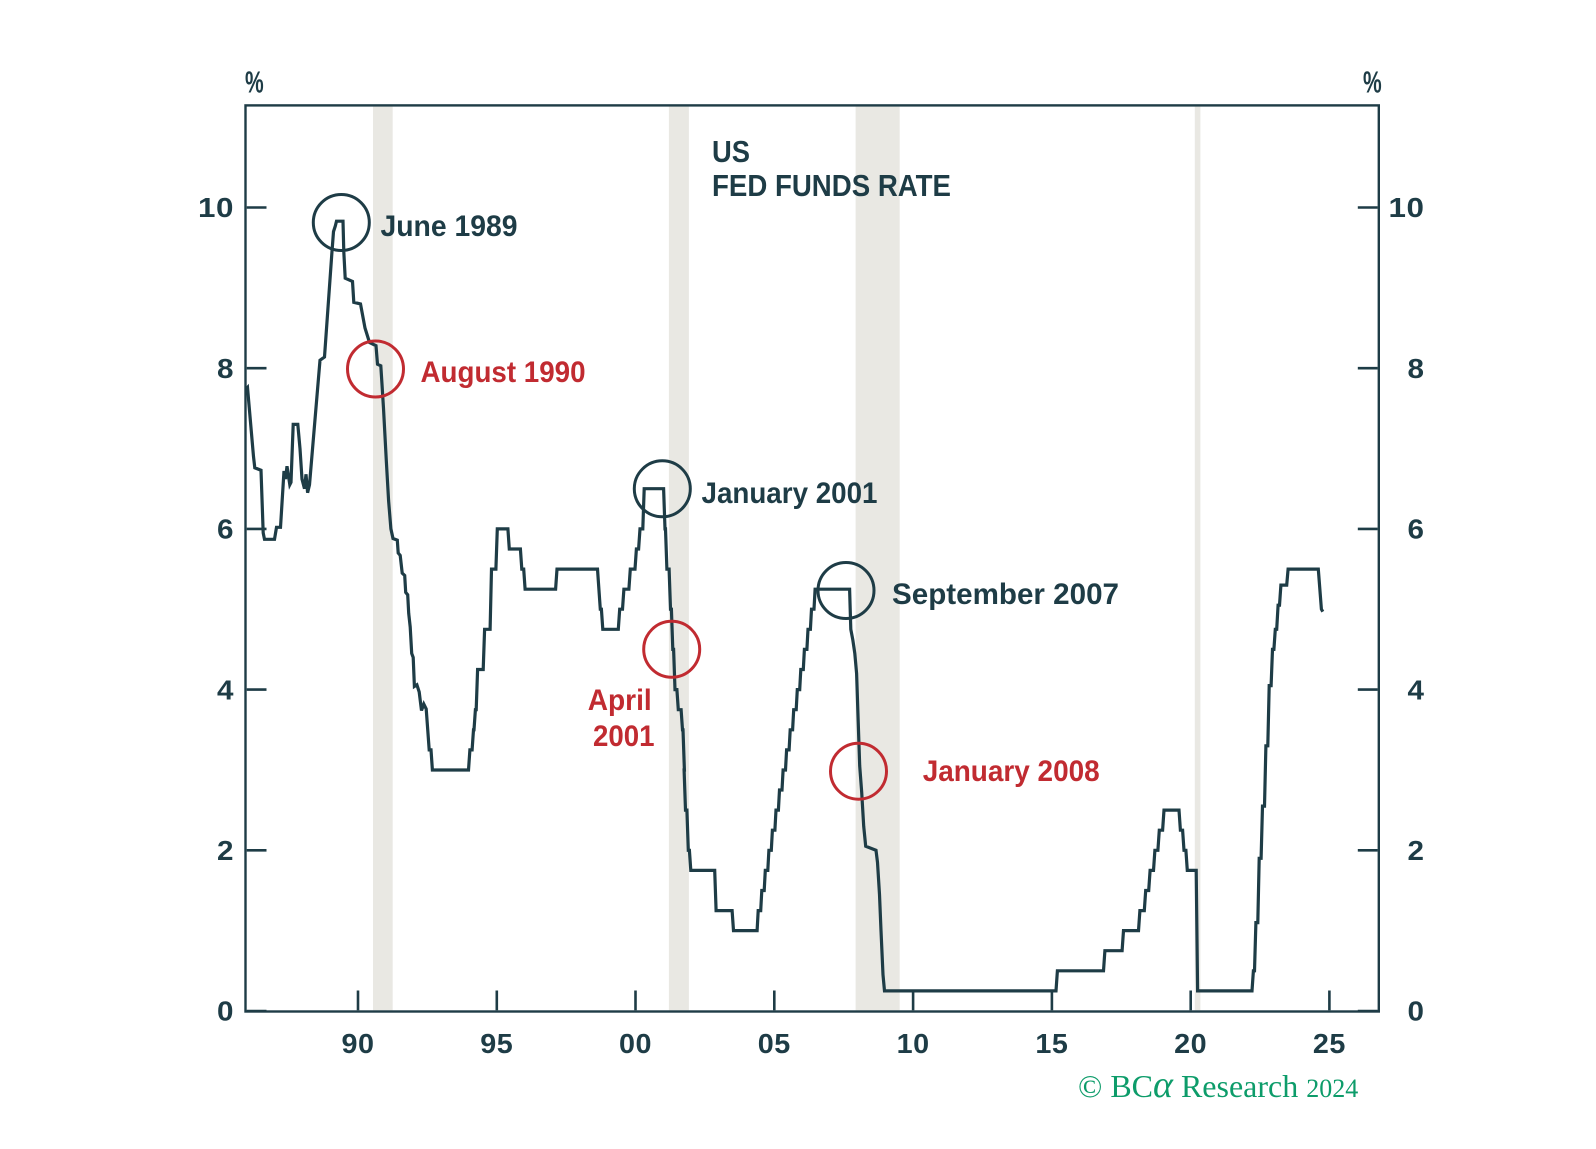 This screenshot has width=1596, height=1149. What do you see at coordinates (449, 226) in the screenshot?
I see `svg-text: June 1989` at bounding box center [449, 226].